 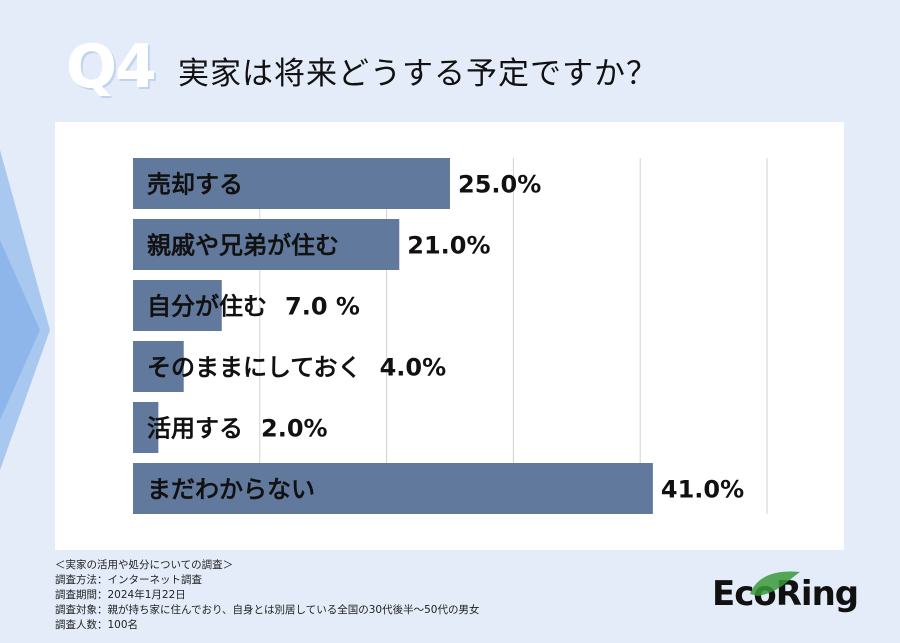 What do you see at coordinates (322, 307) in the screenshot?
I see `value-label: 7.0 %` at bounding box center [322, 307].